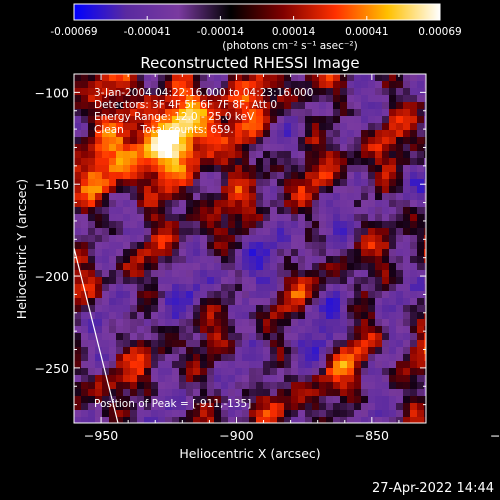  What do you see at coordinates (433, 488) in the screenshot?
I see `datestamp: 27-Apr-2022 14:44` at bounding box center [433, 488].